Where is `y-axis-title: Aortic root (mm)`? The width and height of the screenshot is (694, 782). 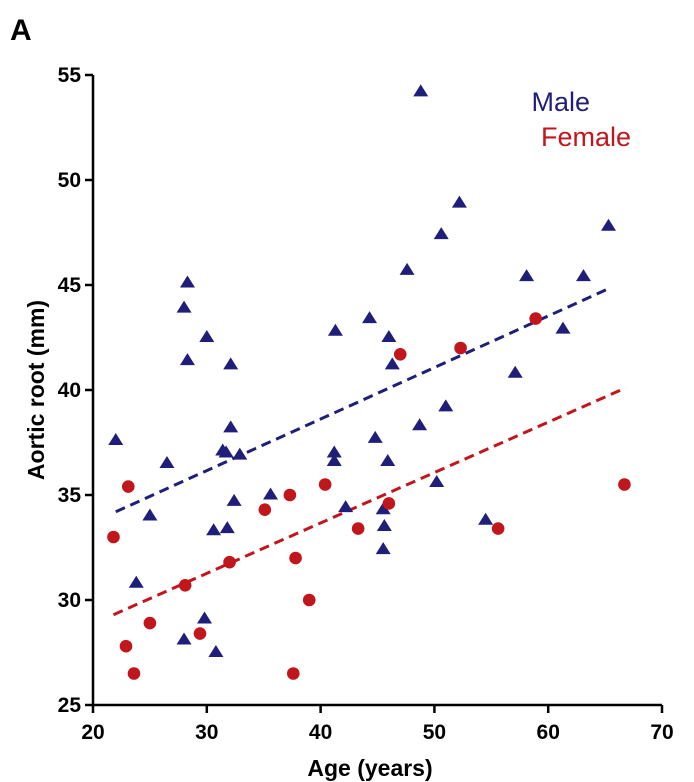
y-axis-title: Aortic root (mm) is located at coordinates (36, 390).